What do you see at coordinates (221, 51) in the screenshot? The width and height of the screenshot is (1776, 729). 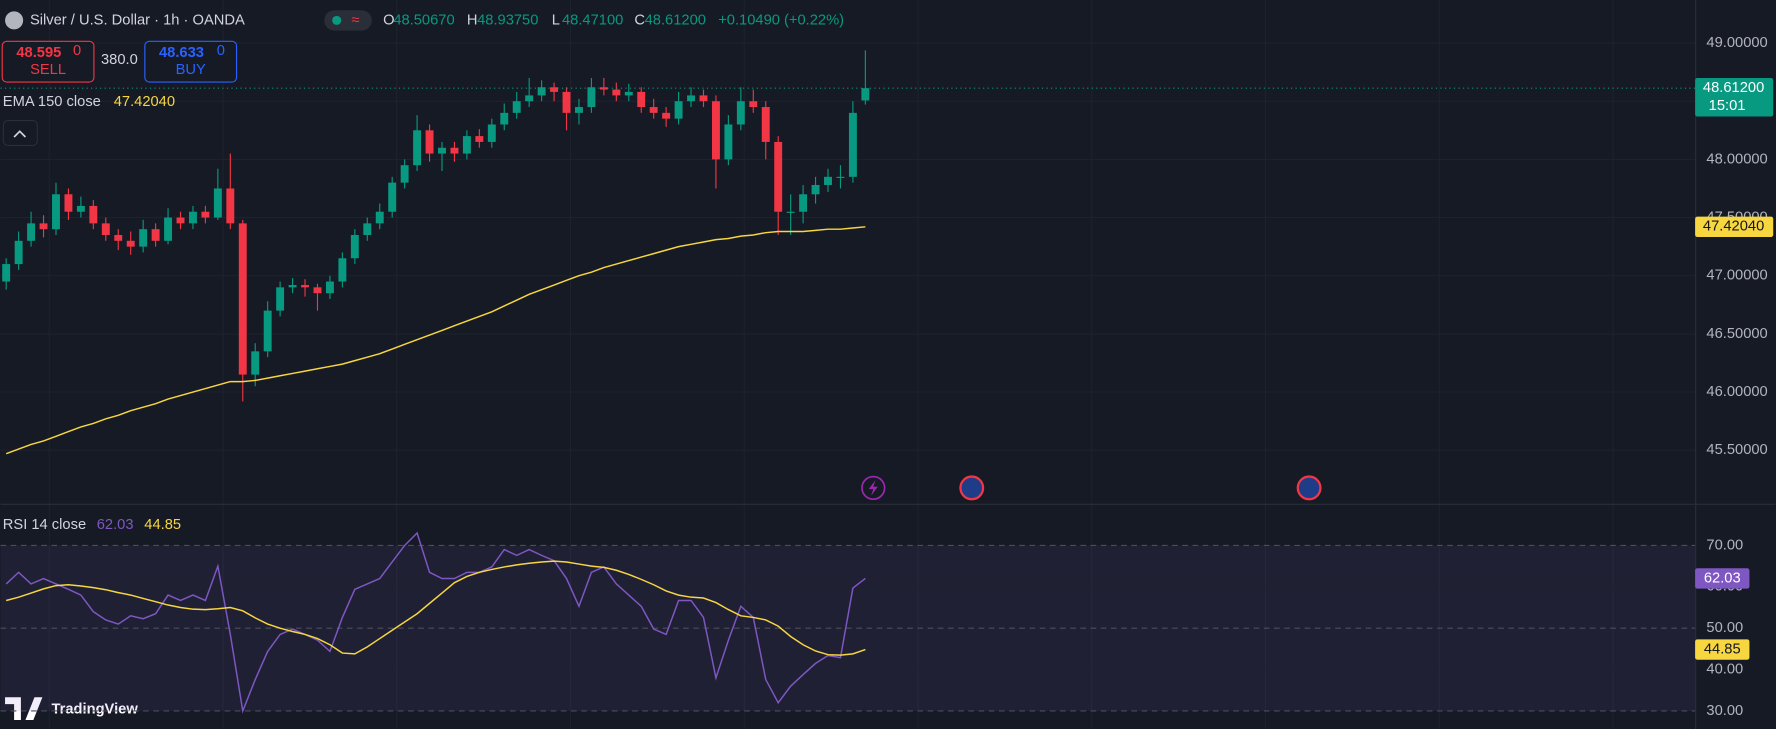 I see `buy-pip: 0` at bounding box center [221, 51].